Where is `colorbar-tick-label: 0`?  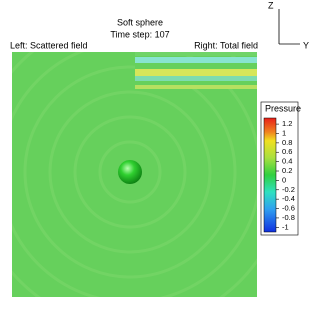
colorbar-tick-label: 0 is located at coordinates (284, 179).